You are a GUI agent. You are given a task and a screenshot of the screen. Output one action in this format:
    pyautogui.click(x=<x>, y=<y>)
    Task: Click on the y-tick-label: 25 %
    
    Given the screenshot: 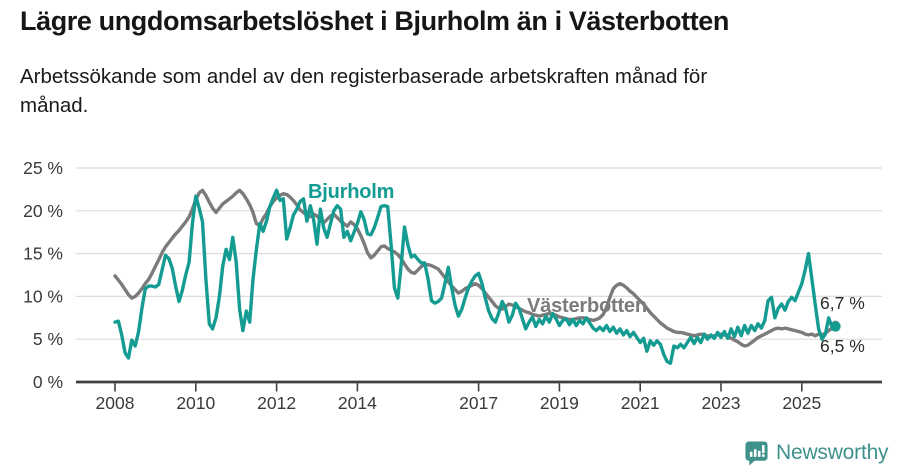 What is the action you would take?
    pyautogui.click(x=43, y=168)
    